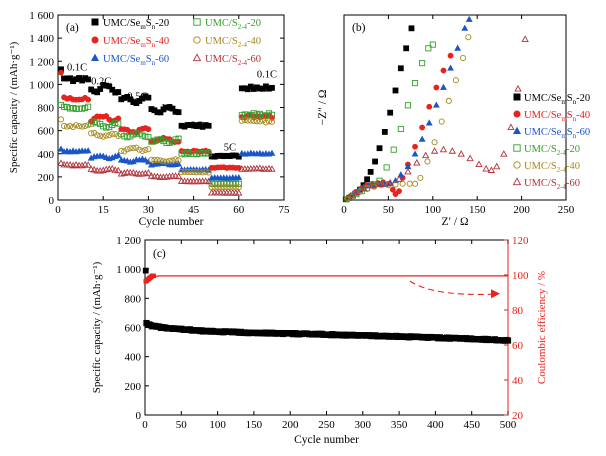 The height and width of the screenshot is (456, 606). What do you see at coordinates (518, 346) in the screenshot?
I see `y2-tick-label: 60` at bounding box center [518, 346].